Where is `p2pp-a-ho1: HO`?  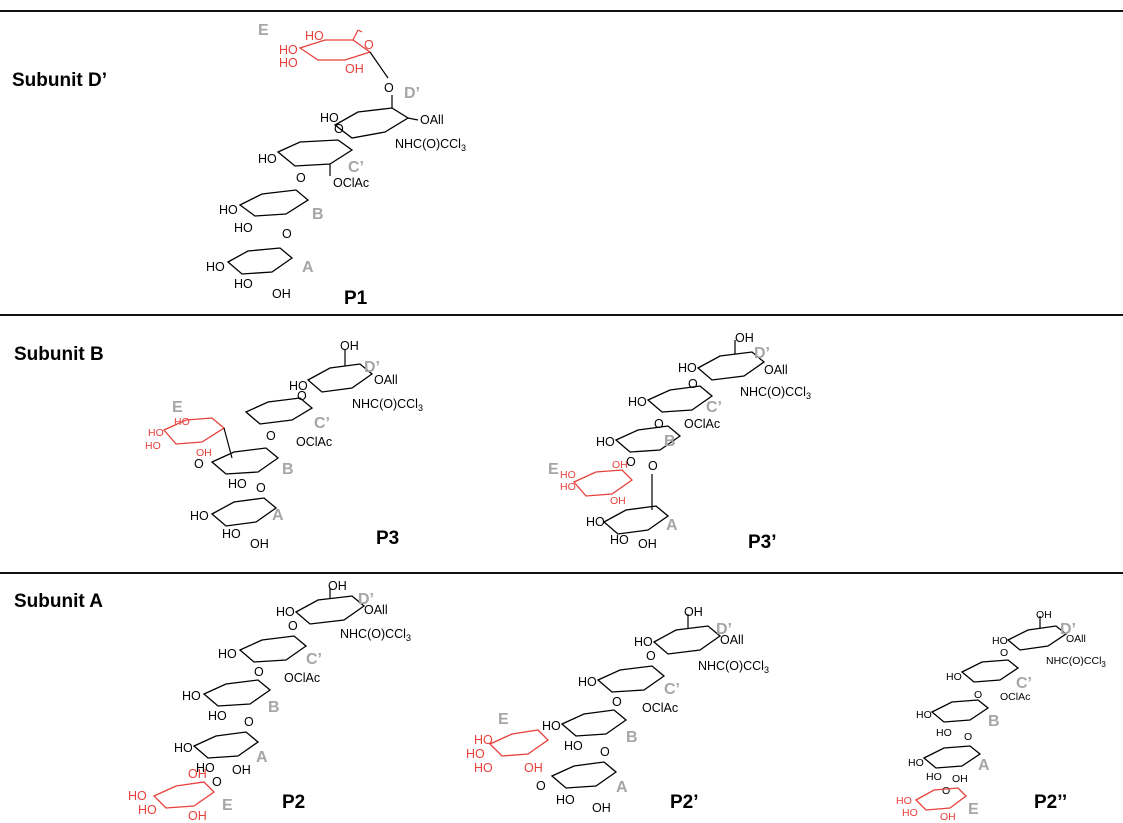
p2pp-a-ho1: HO is located at coordinates (916, 763).